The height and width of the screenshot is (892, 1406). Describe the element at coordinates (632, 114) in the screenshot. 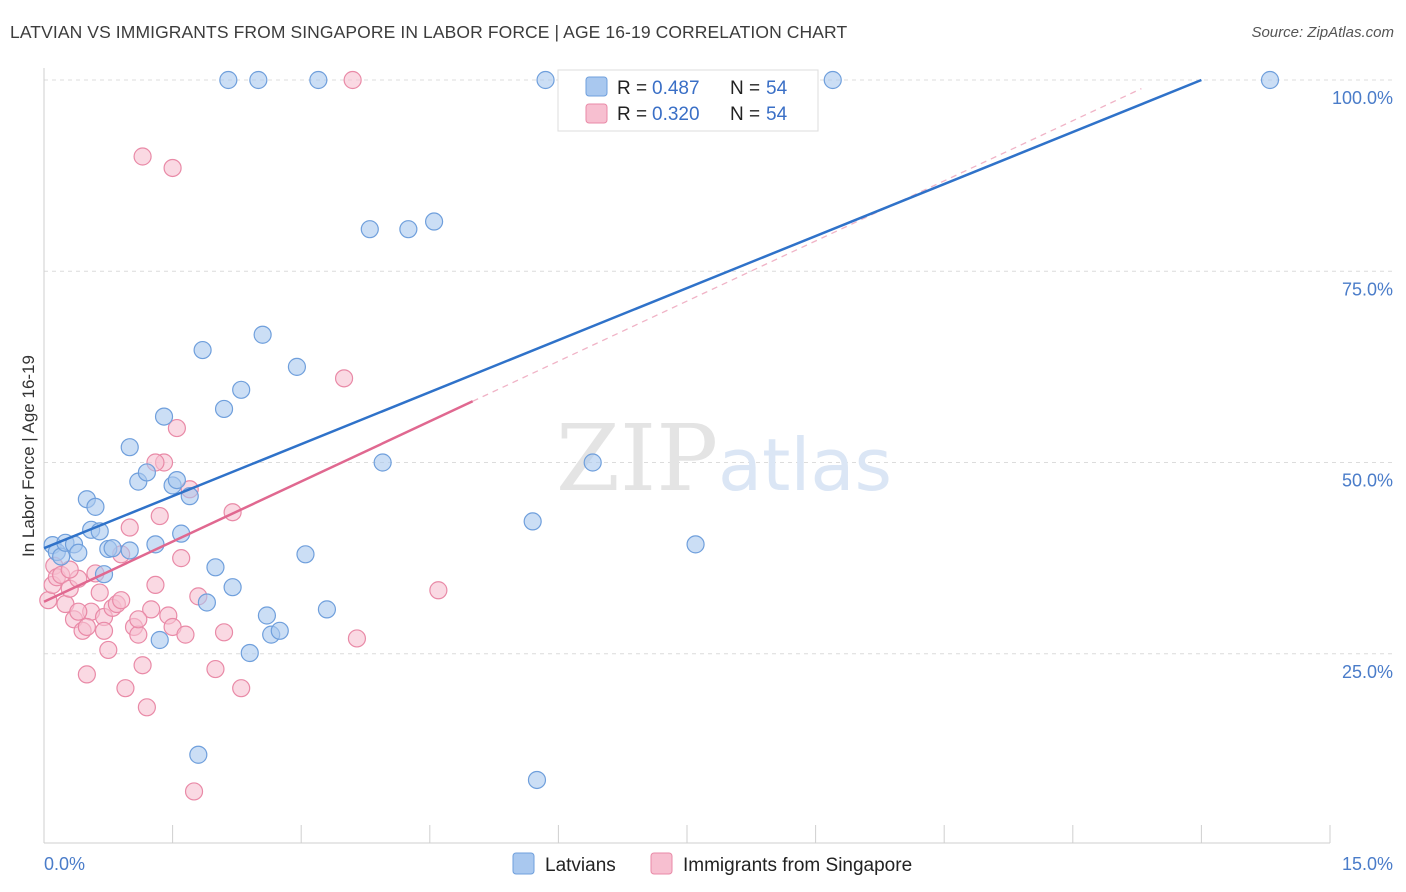

I see `legend-r-label-2: R =` at that location.